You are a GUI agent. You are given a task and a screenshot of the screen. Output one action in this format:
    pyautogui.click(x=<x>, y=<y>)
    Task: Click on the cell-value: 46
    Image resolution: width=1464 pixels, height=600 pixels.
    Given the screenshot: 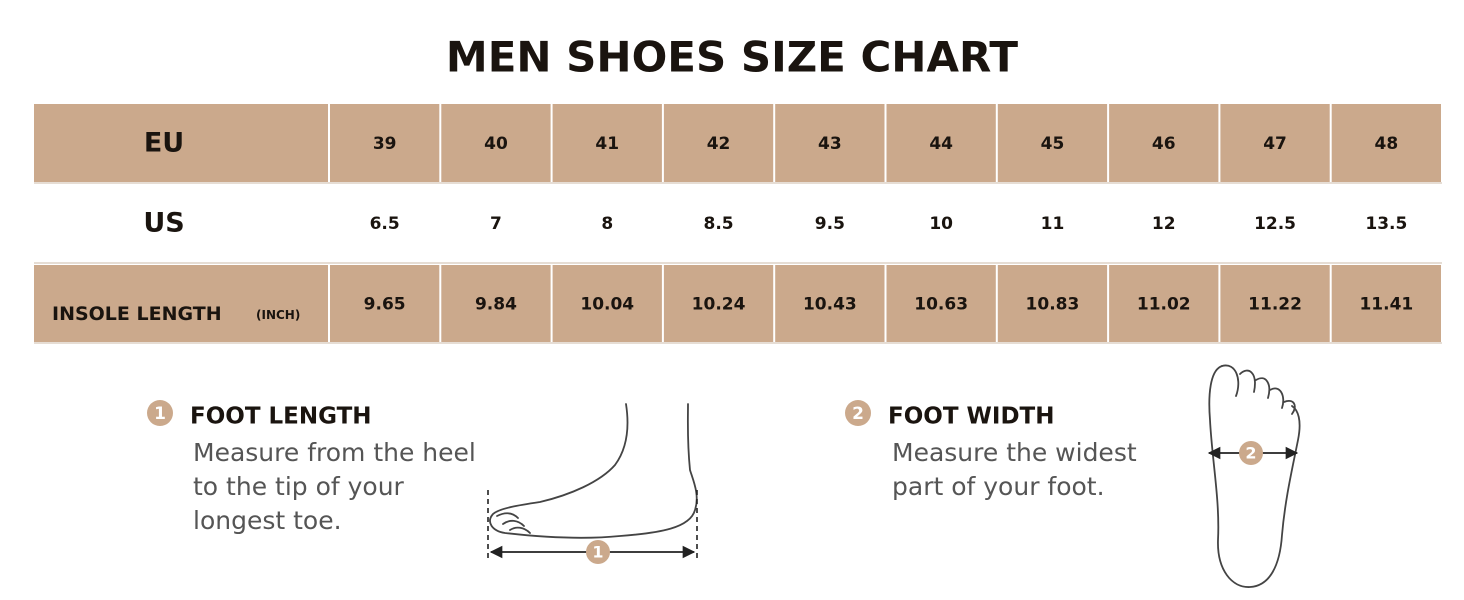 What is the action you would take?
    pyautogui.click(x=1164, y=144)
    